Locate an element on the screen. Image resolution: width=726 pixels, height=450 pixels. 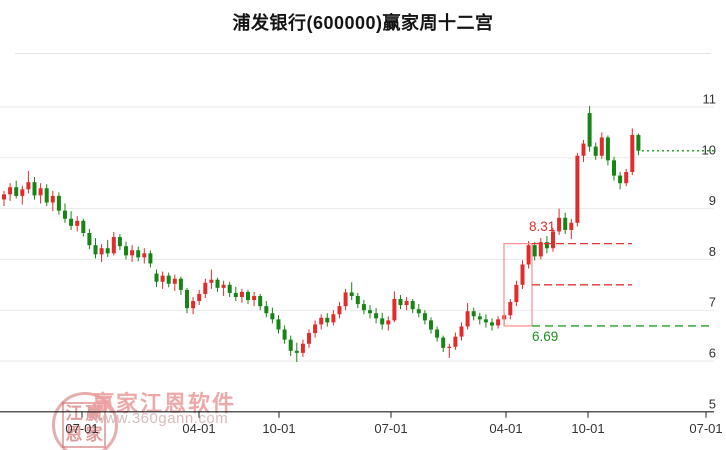
price-label: 8.31 is located at coordinates (542, 226).